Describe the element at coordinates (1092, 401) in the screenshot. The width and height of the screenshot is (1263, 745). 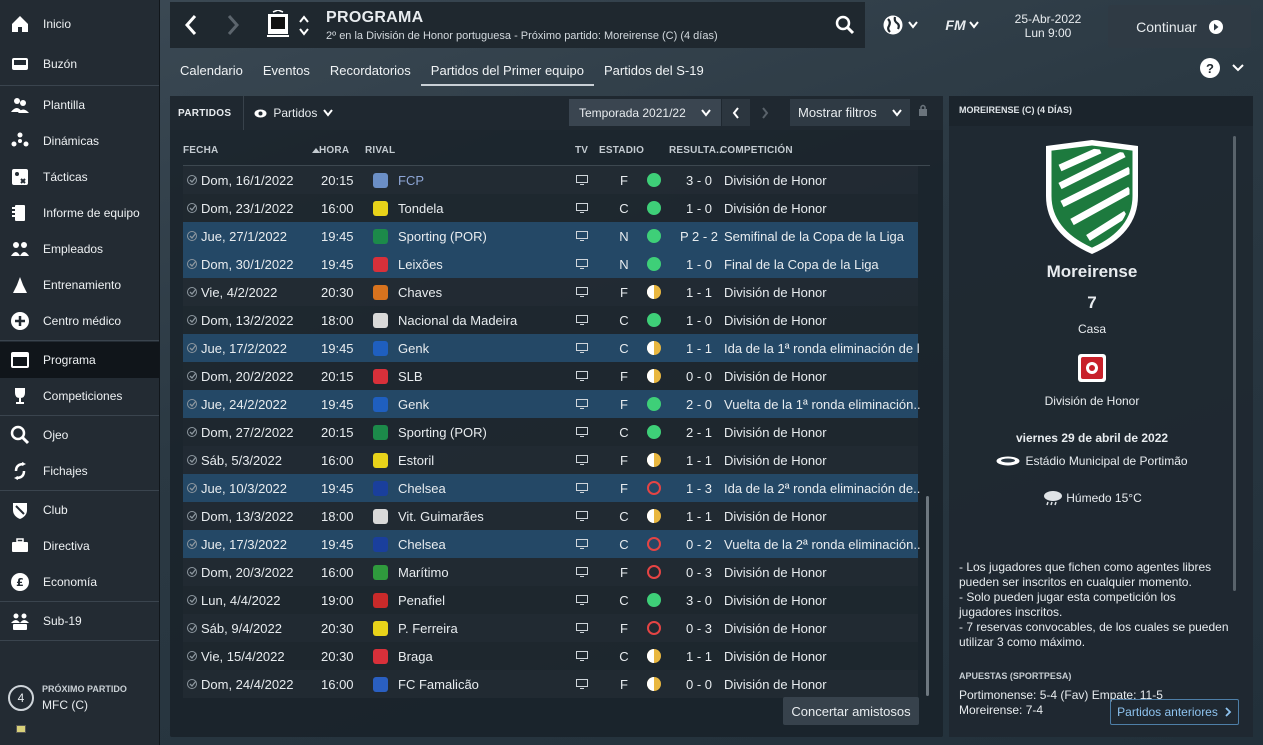
I see `competition-name: División de Honor` at that location.